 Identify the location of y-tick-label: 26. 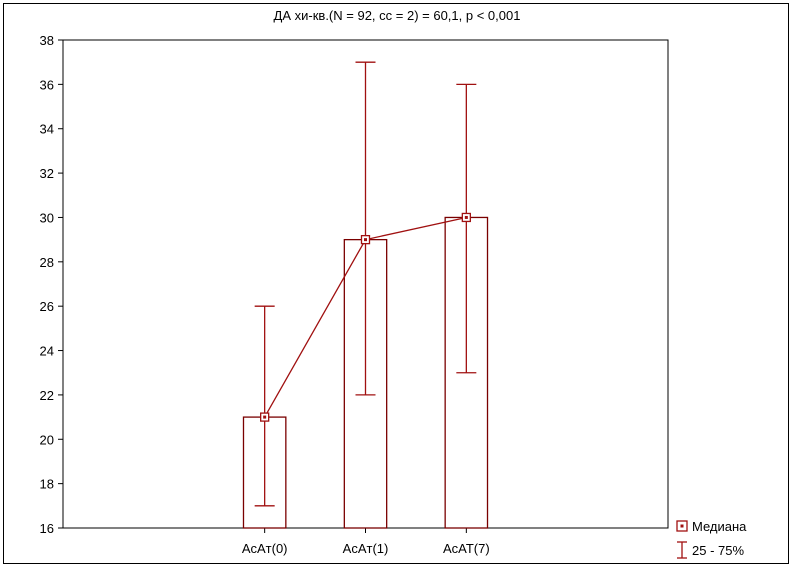
(47, 306).